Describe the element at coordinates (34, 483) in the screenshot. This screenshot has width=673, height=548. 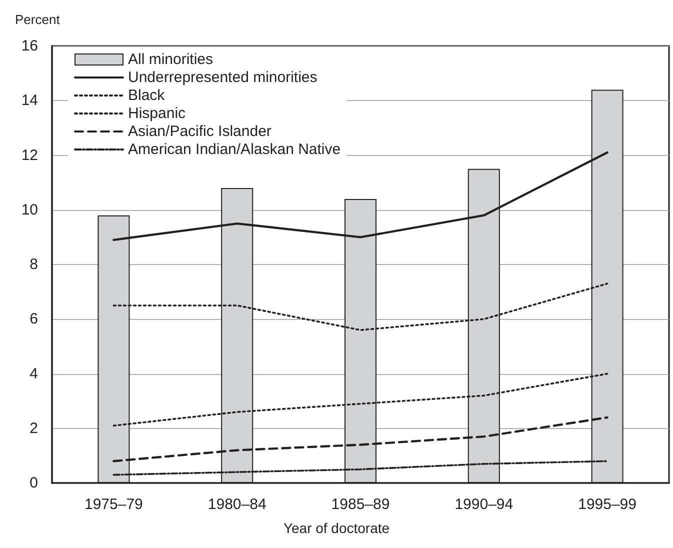
I see `y-tick-label: 0` at that location.